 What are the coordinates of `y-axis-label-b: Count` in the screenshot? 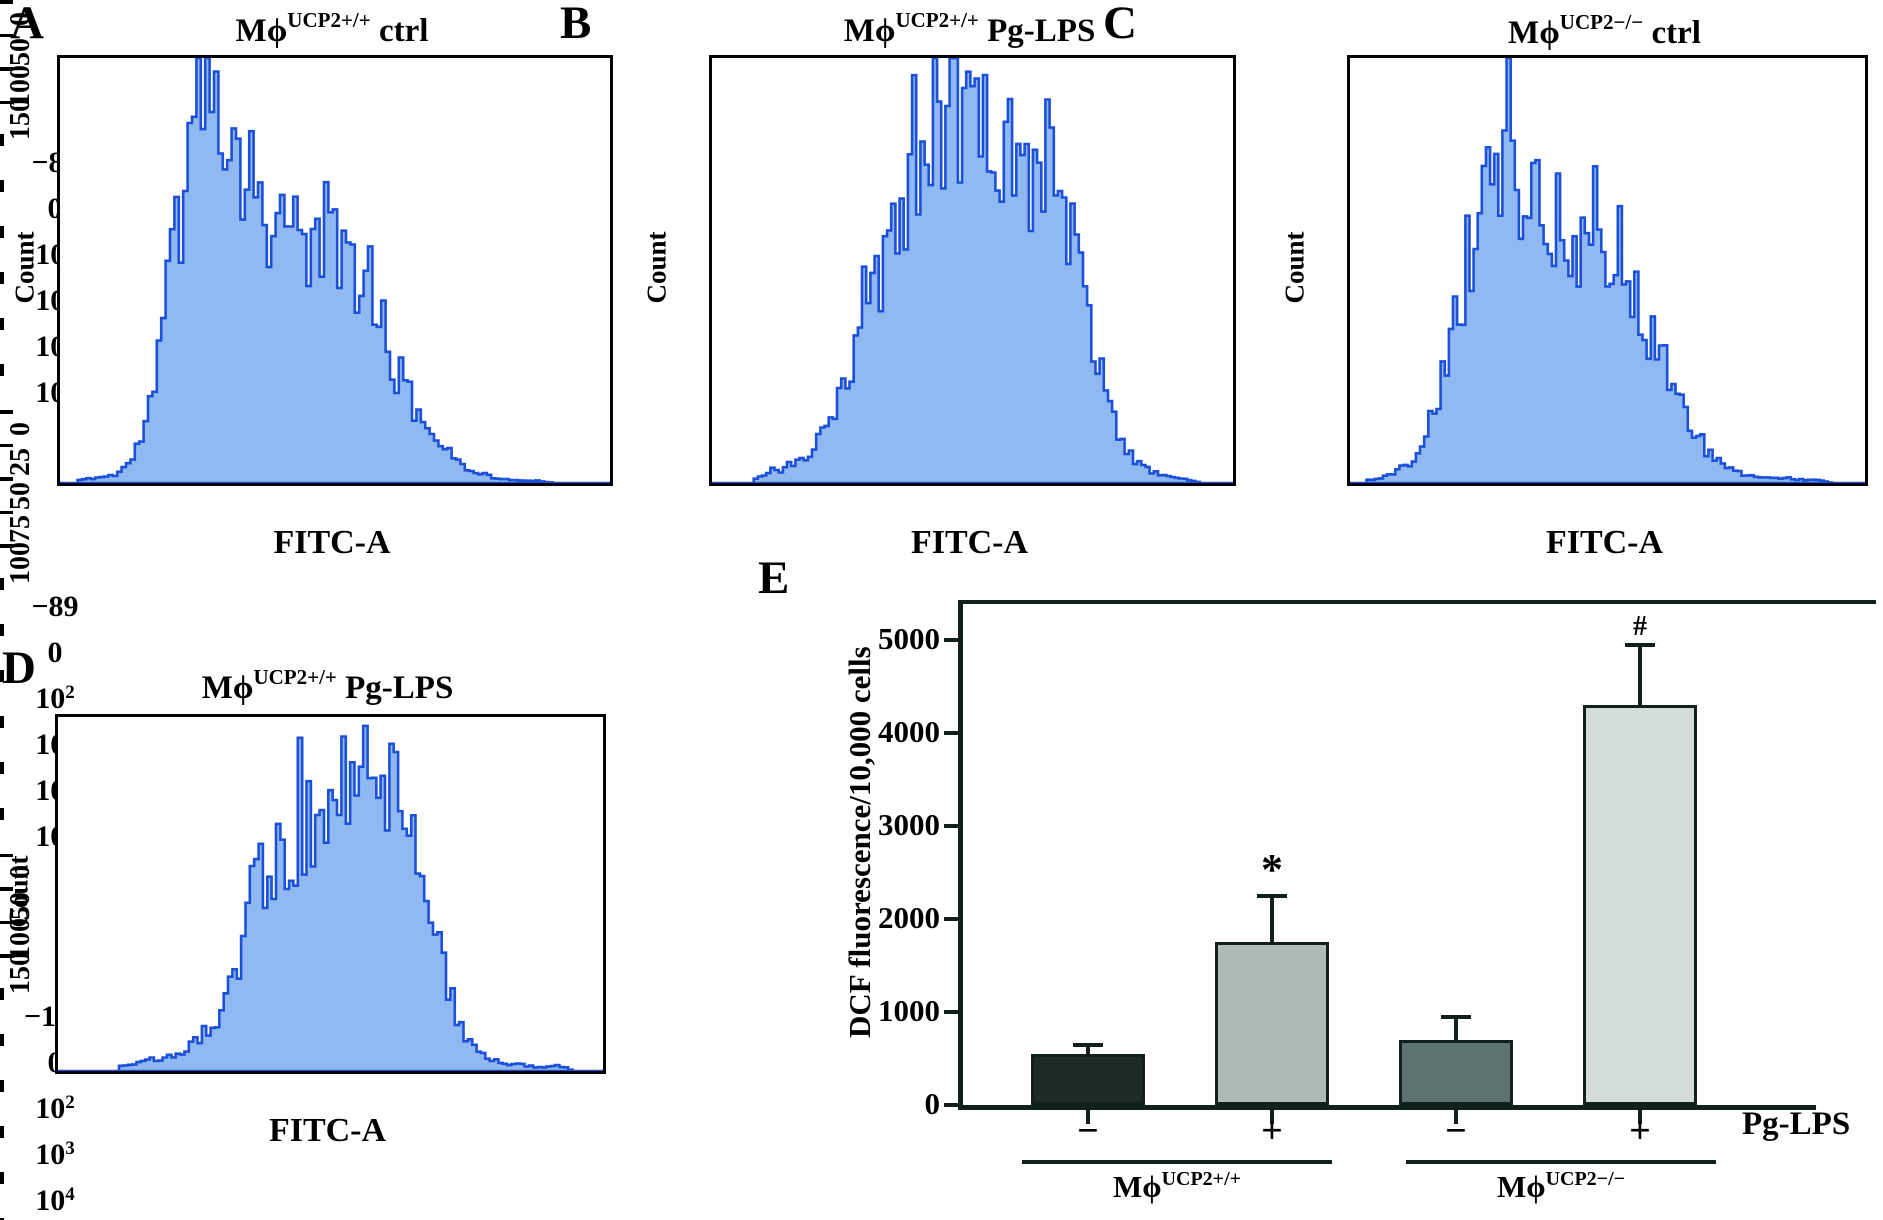 It's located at (656, 267).